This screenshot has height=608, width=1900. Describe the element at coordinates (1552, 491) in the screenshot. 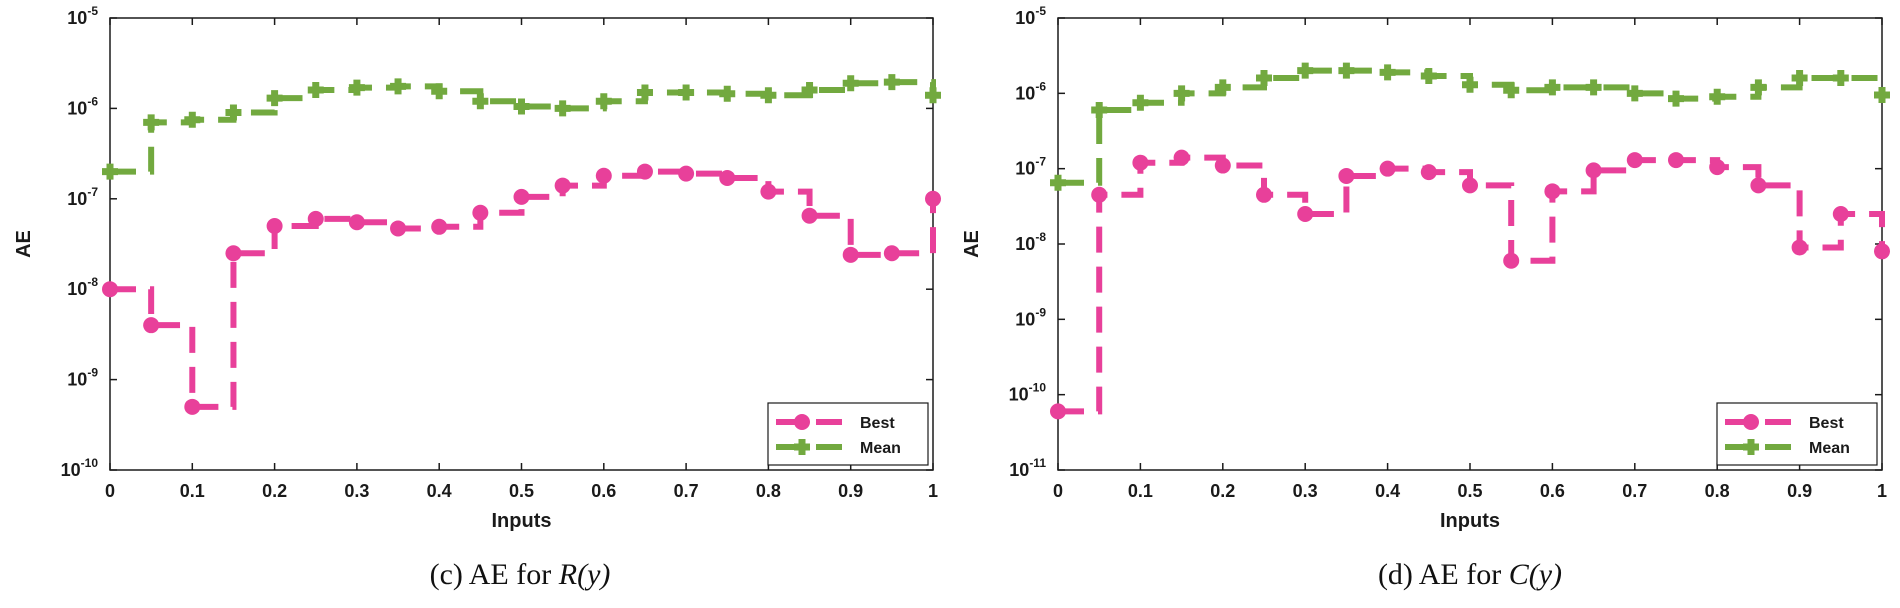

I see `x-tick-label: 0.6` at that location.